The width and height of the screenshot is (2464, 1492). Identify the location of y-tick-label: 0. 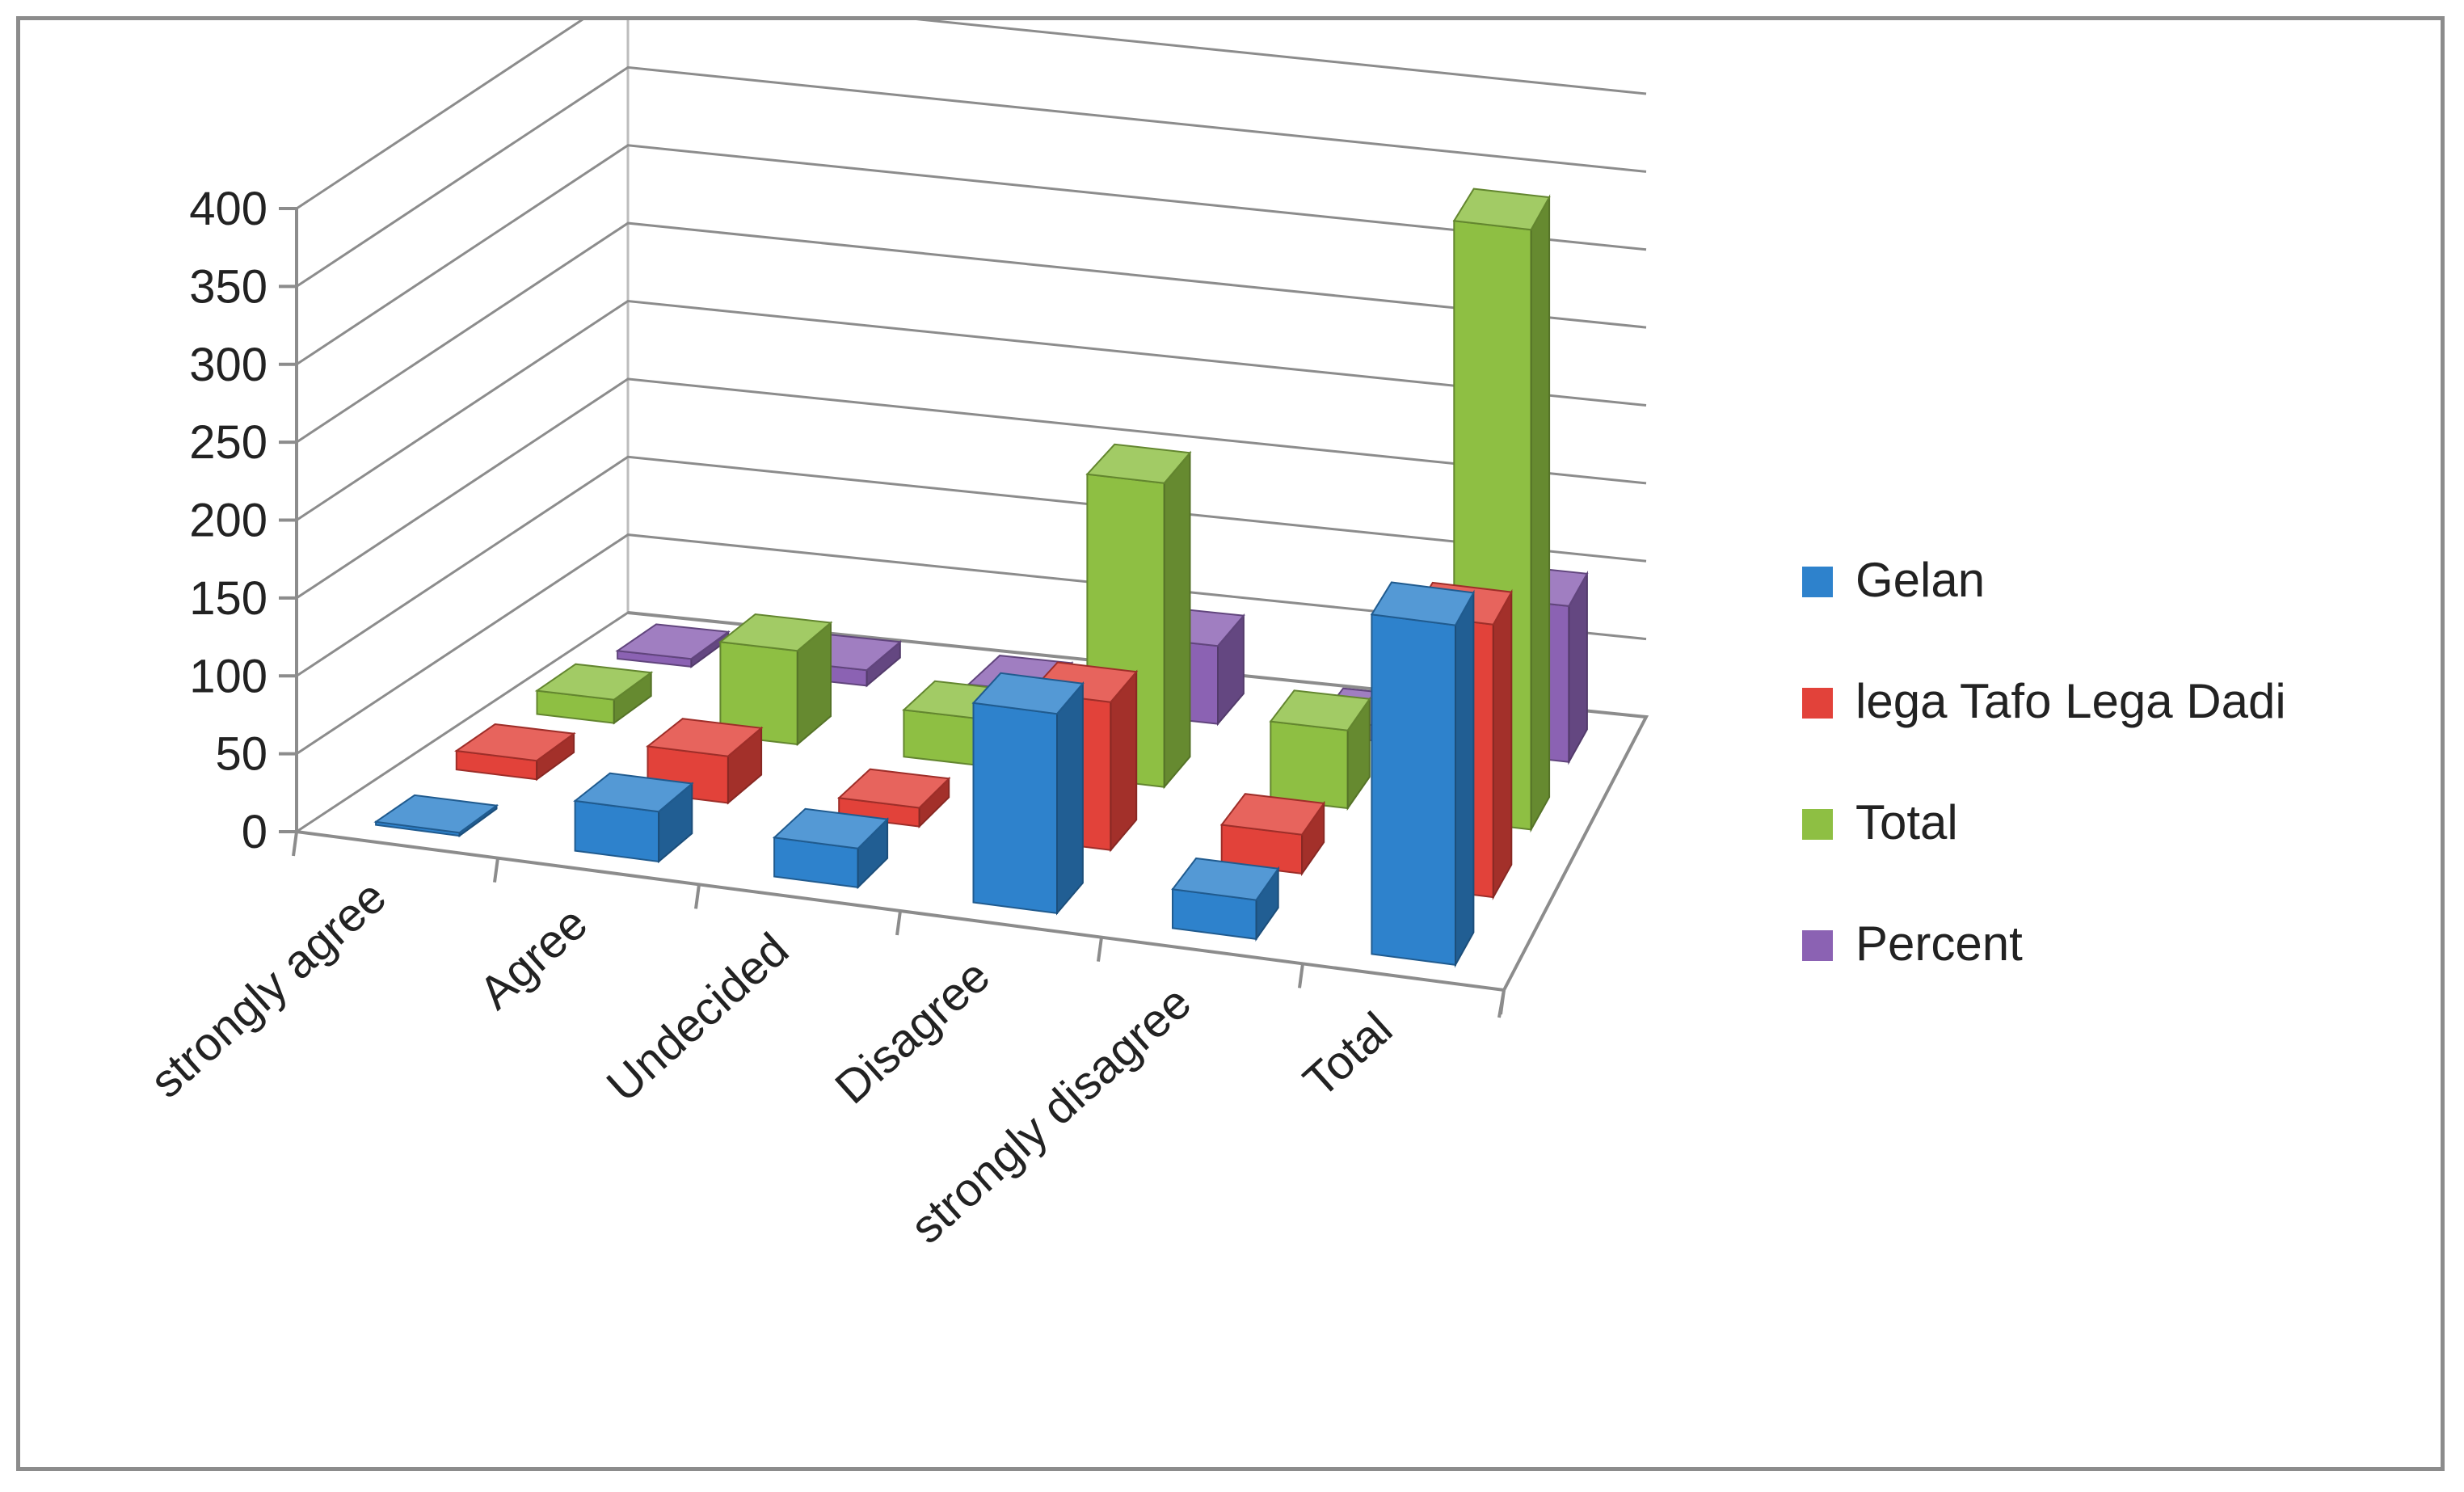
(254, 832).